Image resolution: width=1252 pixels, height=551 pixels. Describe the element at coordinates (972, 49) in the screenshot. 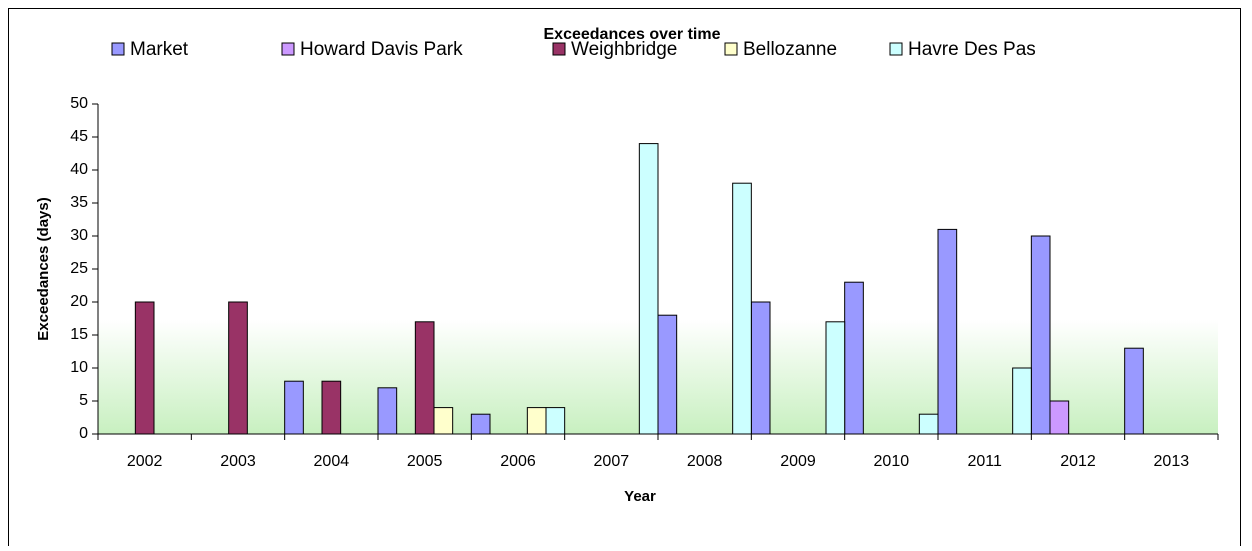

I see `legend-label: Havre Des Pas` at that location.